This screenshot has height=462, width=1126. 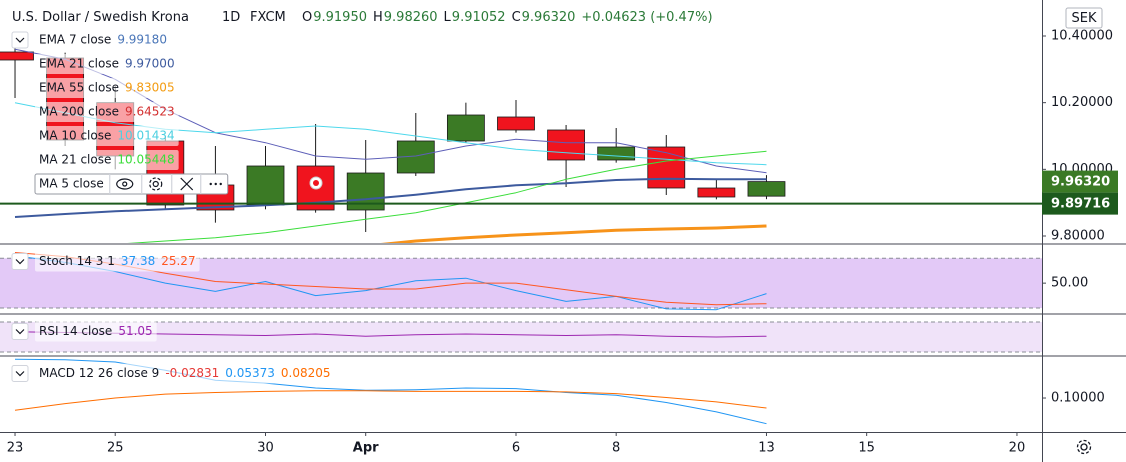 I want to click on interval: 1D, so click(x=231, y=17).